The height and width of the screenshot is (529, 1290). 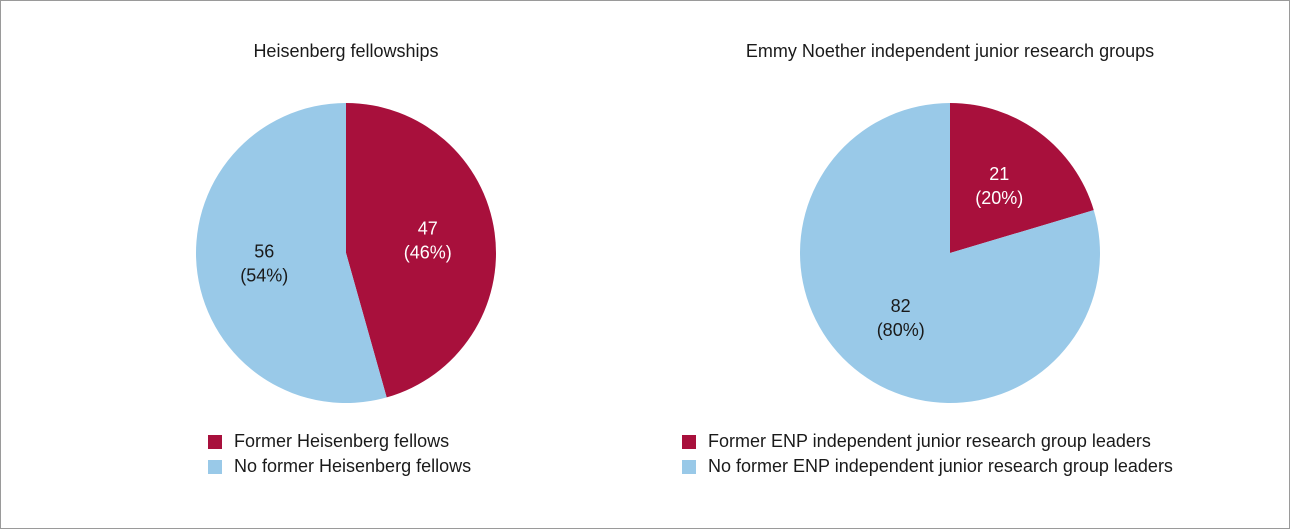 I want to click on chart-title: Heisenberg fellowships, so click(x=345, y=51).